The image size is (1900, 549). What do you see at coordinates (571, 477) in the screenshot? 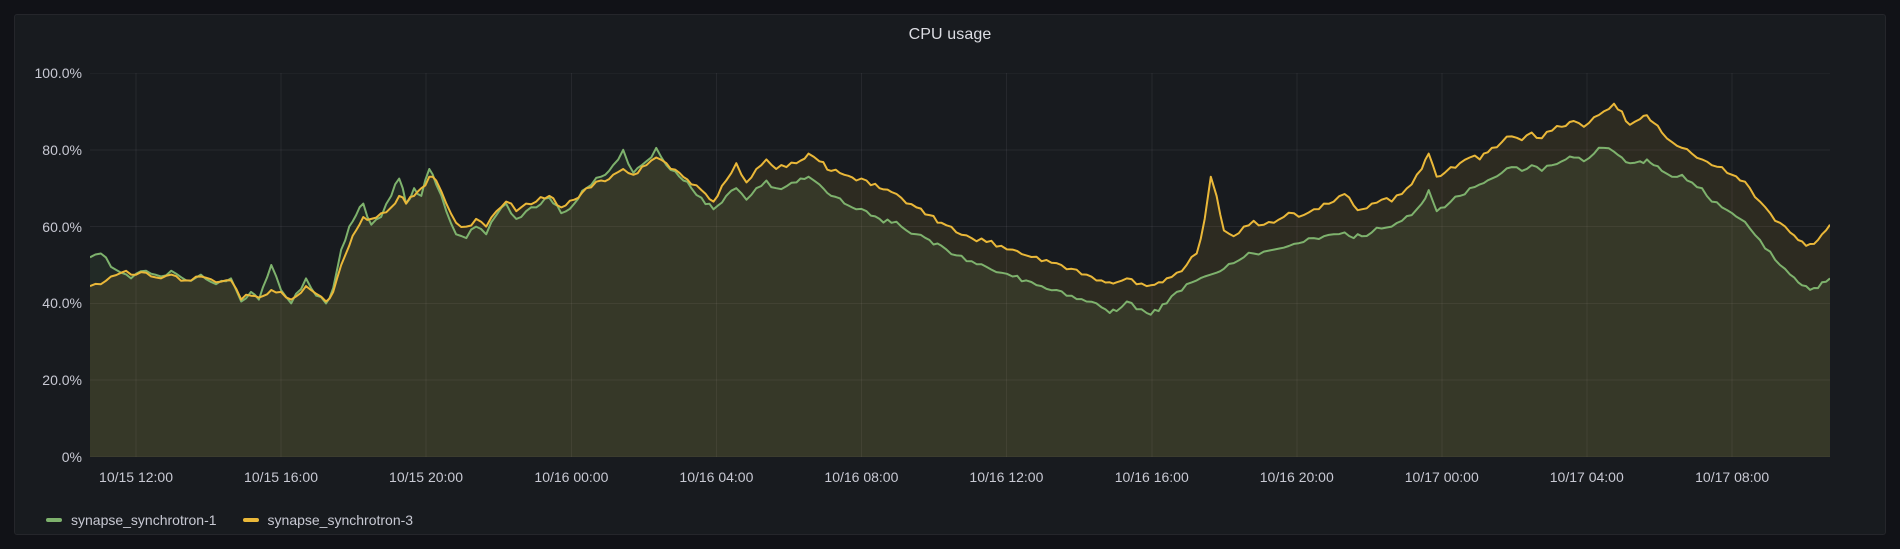
I see `x-axis-tick-label: 10/16 00:00` at bounding box center [571, 477].